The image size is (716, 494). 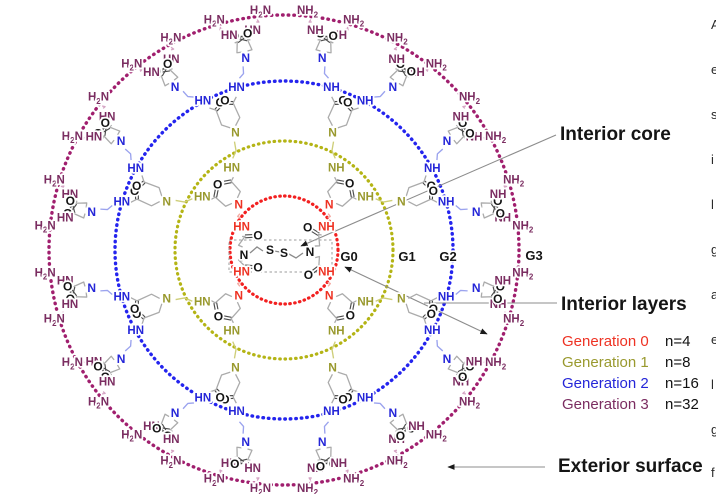 I want to click on legend-generation-label: Generation 1, so click(x=605, y=362).